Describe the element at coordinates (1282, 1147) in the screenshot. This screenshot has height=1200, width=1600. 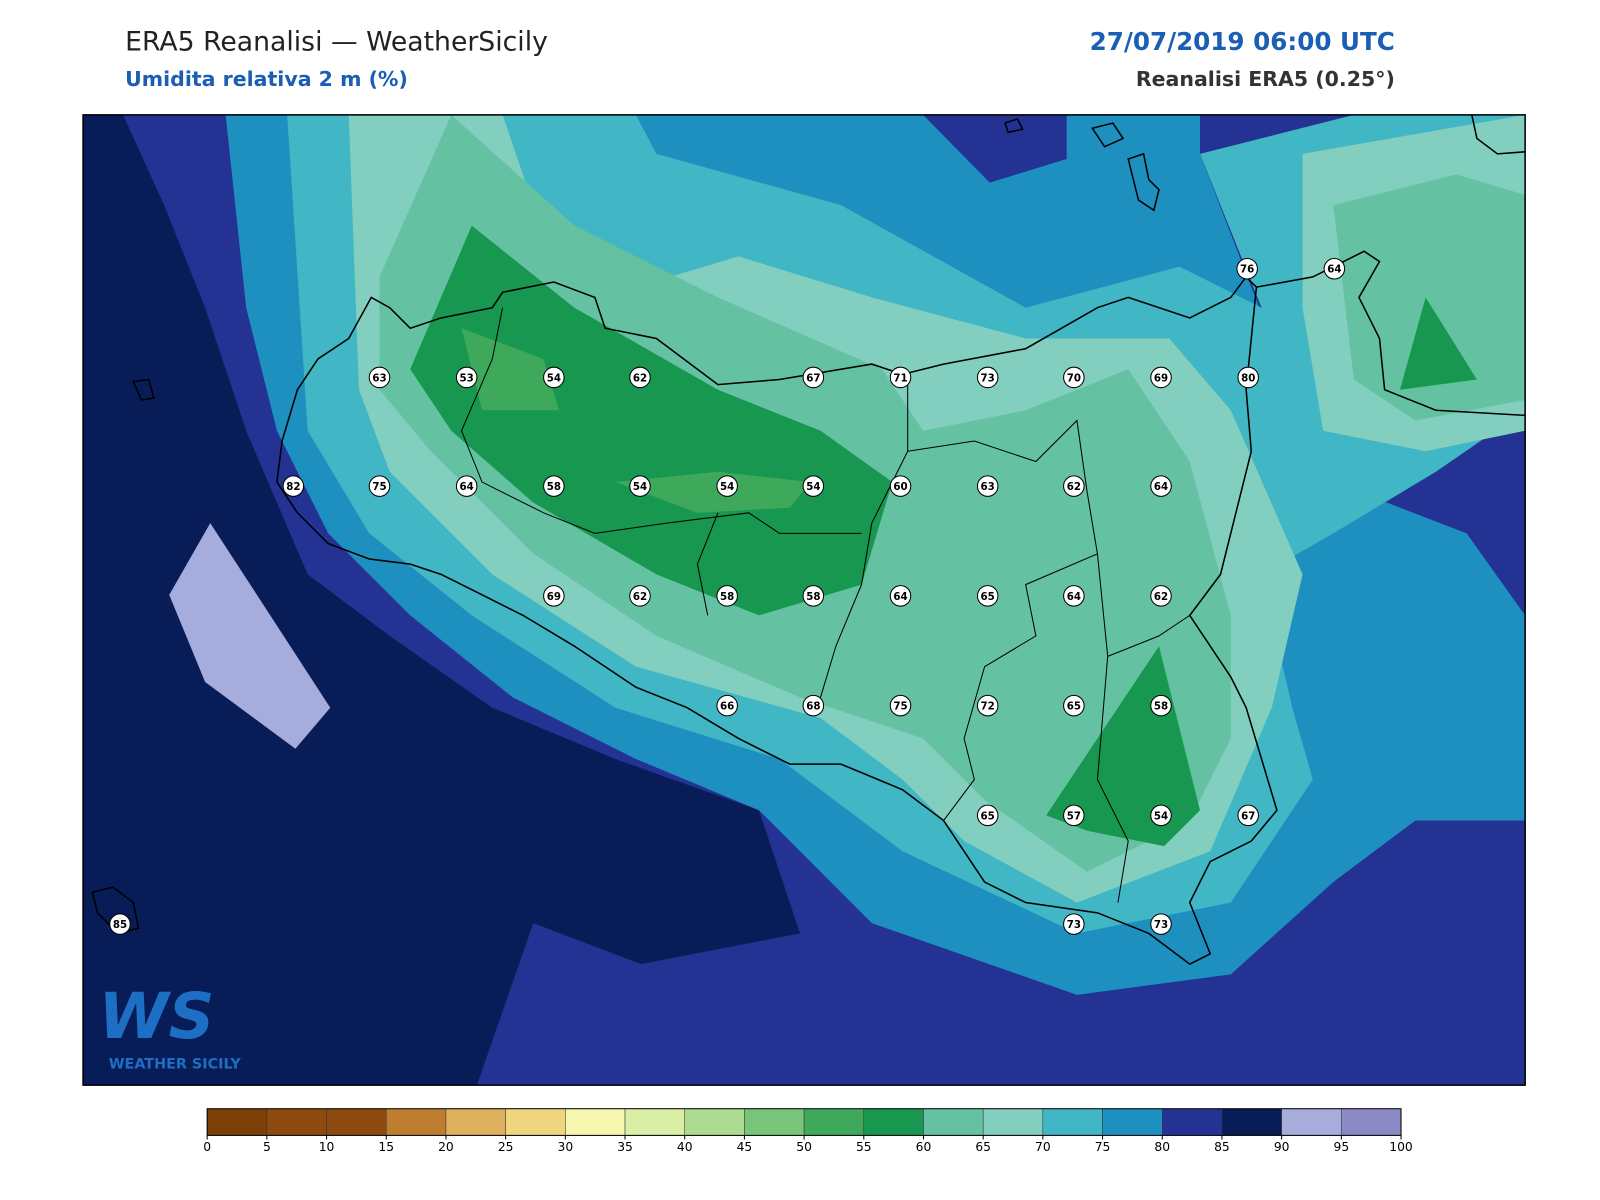
I see `colorbar-tick-label: 90` at that location.